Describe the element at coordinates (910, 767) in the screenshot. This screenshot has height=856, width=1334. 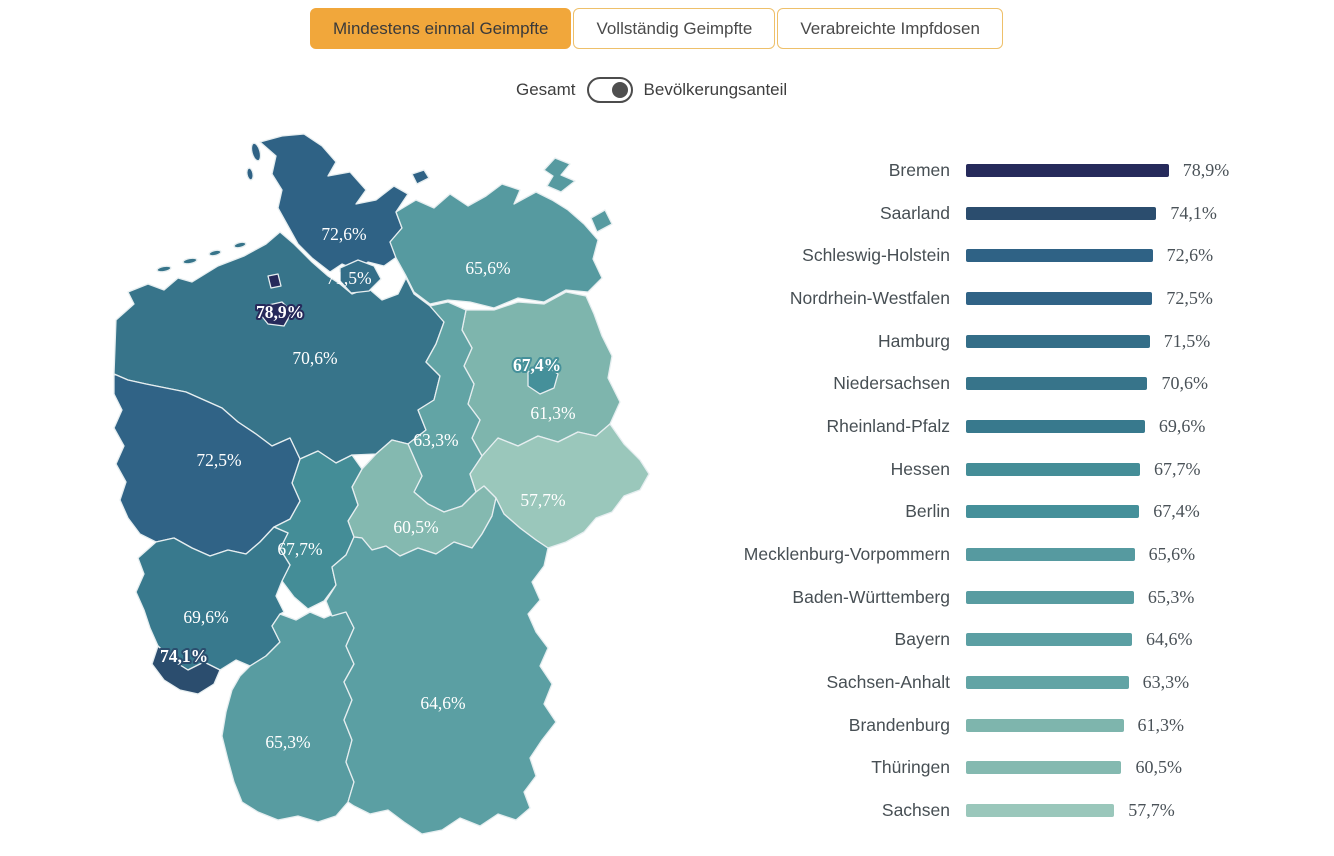
I see `bar-state-name: Thüringen` at that location.